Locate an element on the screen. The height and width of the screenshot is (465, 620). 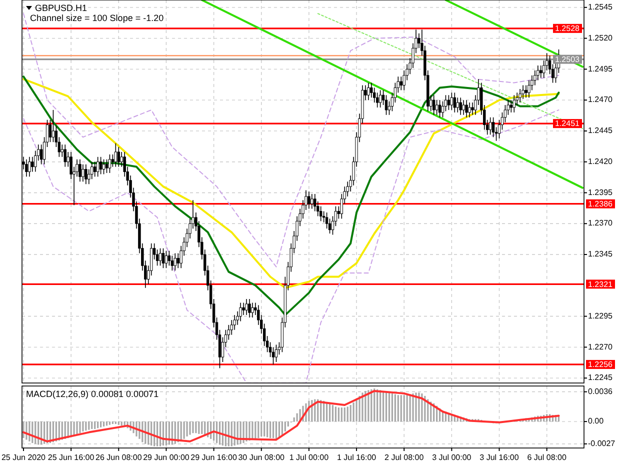
y-tick-label: 1.2245 is located at coordinates (601, 377).